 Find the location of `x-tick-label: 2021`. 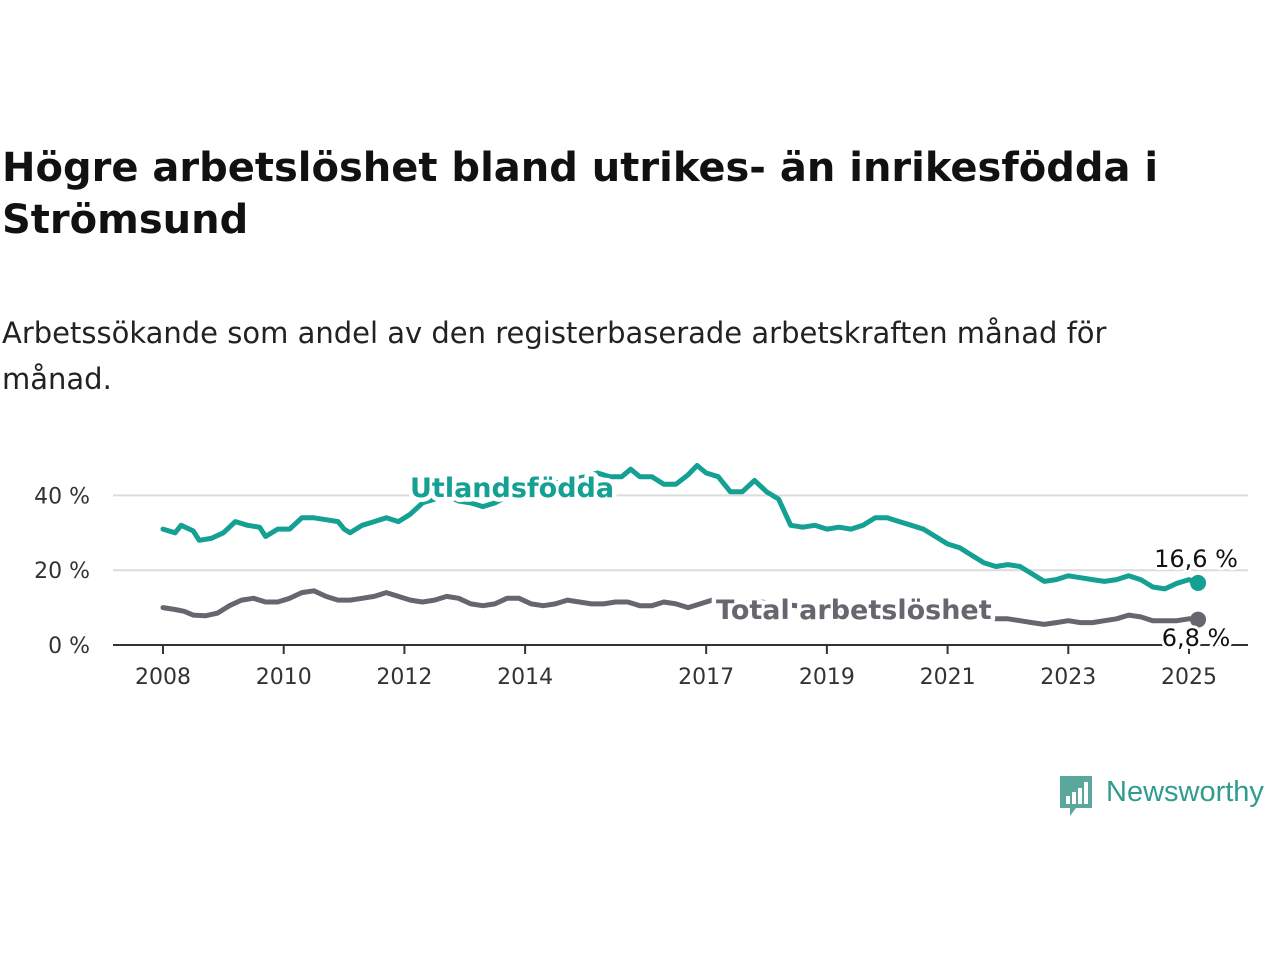

x-tick-label: 2021 is located at coordinates (948, 677).